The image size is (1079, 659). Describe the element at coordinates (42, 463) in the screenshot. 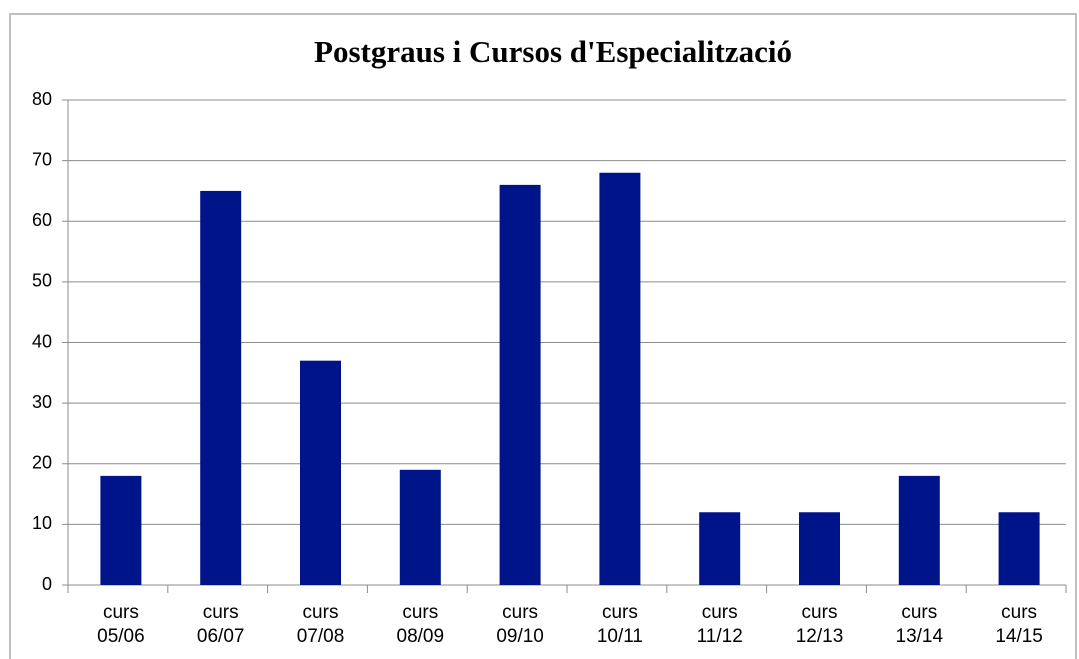

I see `y-tick-label: 20` at that location.